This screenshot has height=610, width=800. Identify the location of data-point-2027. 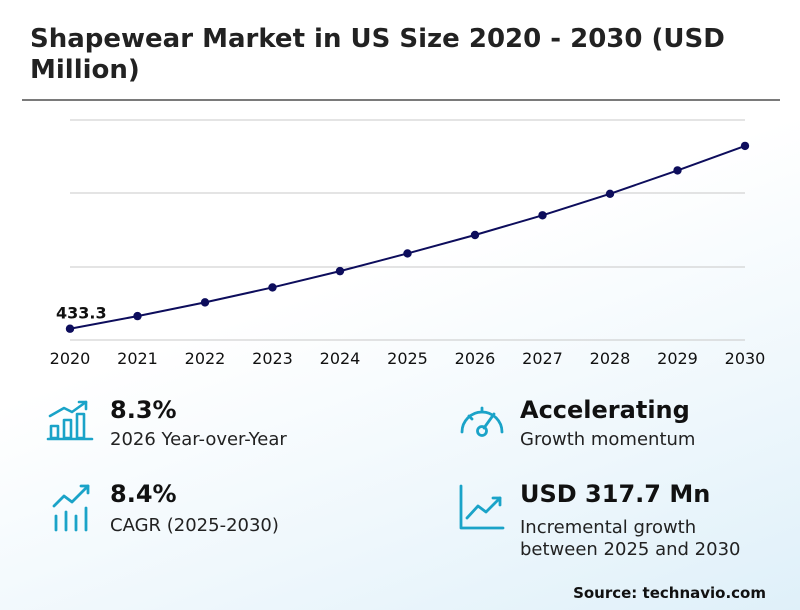
(542, 215).